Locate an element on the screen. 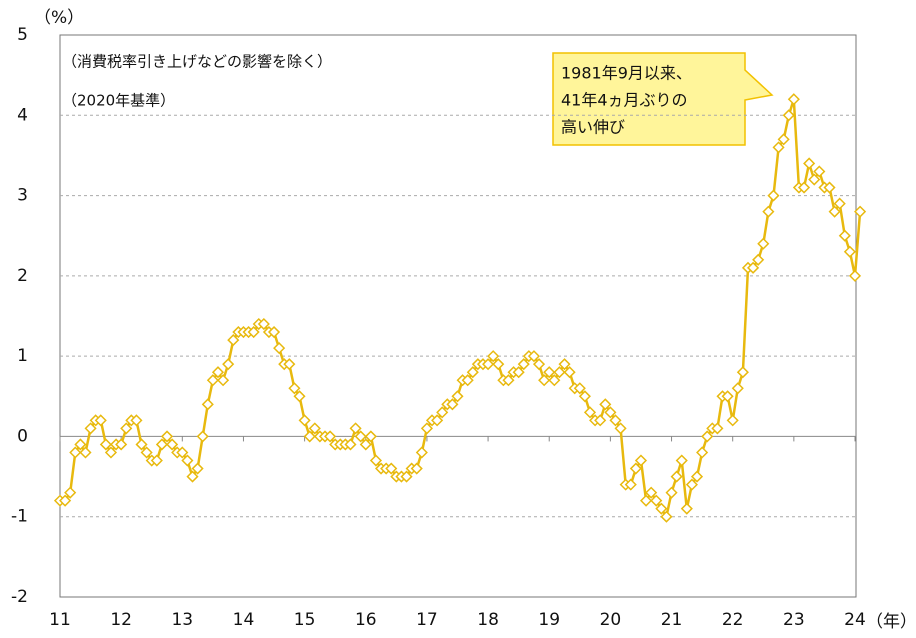 Image resolution: width=916 pixels, height=638 pixels. x-tick-label: 19 is located at coordinates (549, 620).